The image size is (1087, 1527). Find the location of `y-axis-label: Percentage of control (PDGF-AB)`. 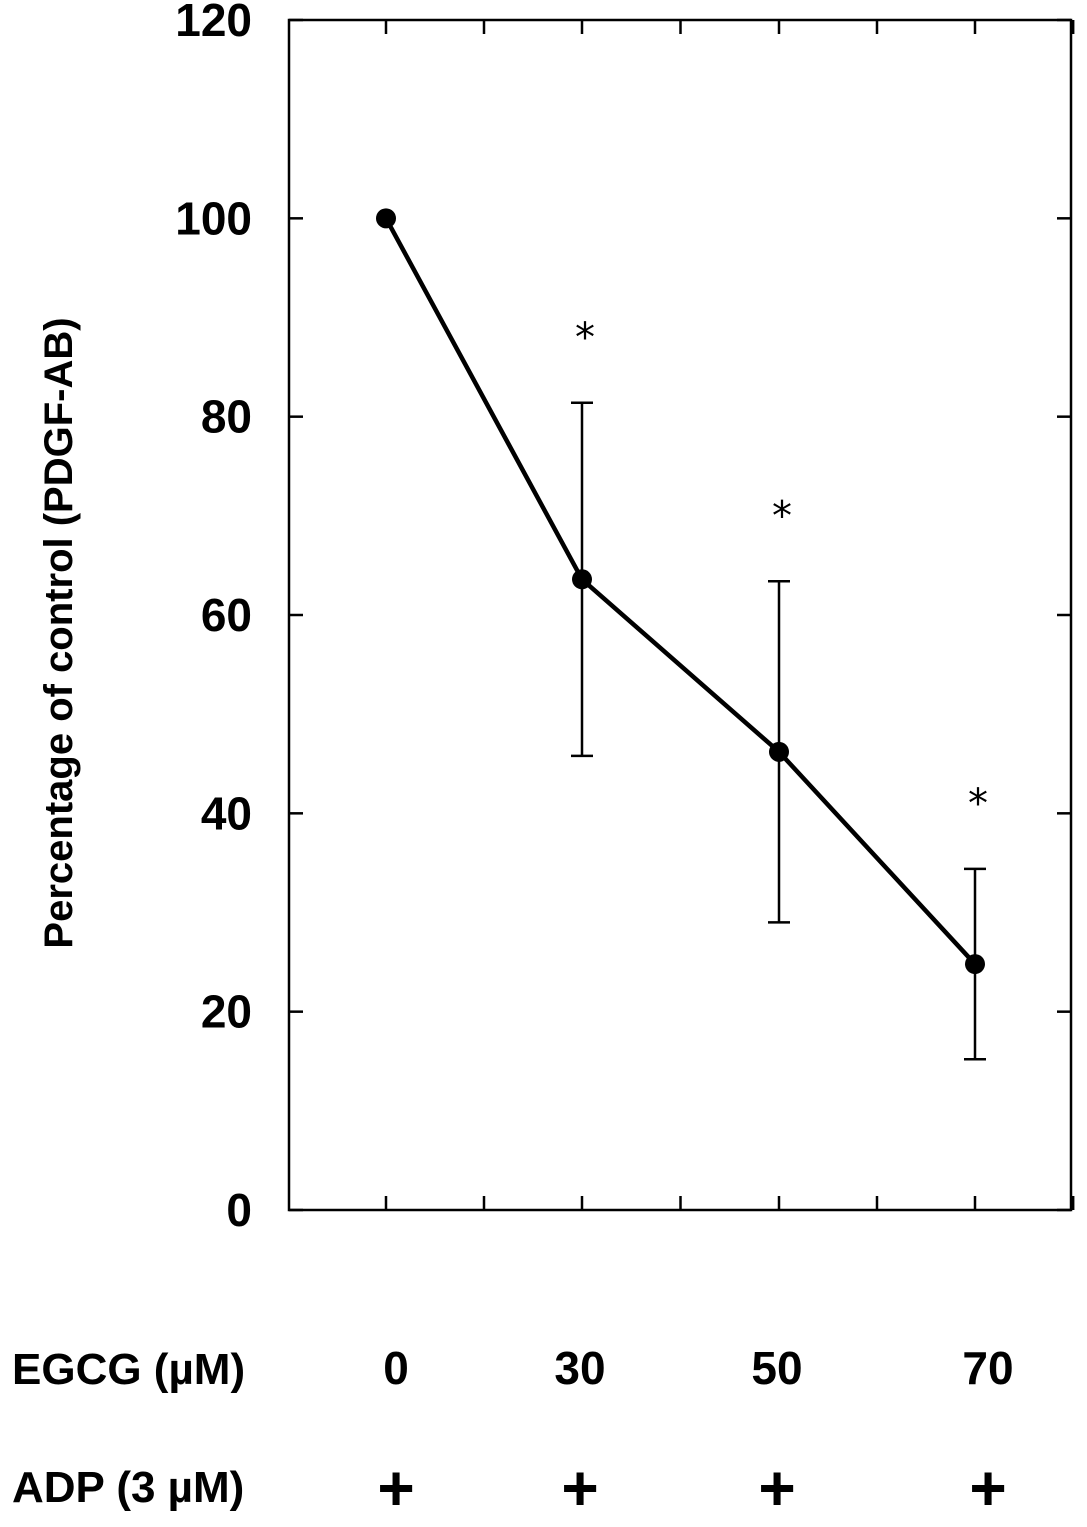

y-axis-label: Percentage of control (PDGF-AB) is located at coordinates (59, 632).